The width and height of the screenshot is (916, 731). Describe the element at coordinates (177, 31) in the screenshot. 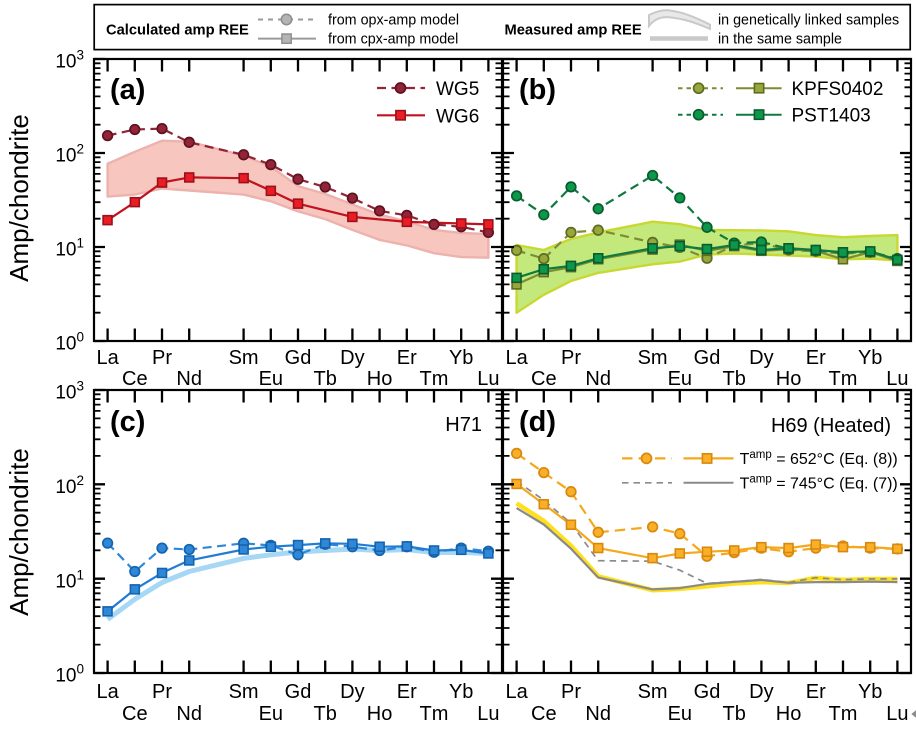

I see `svg-text: Calculated amp REE` at that location.